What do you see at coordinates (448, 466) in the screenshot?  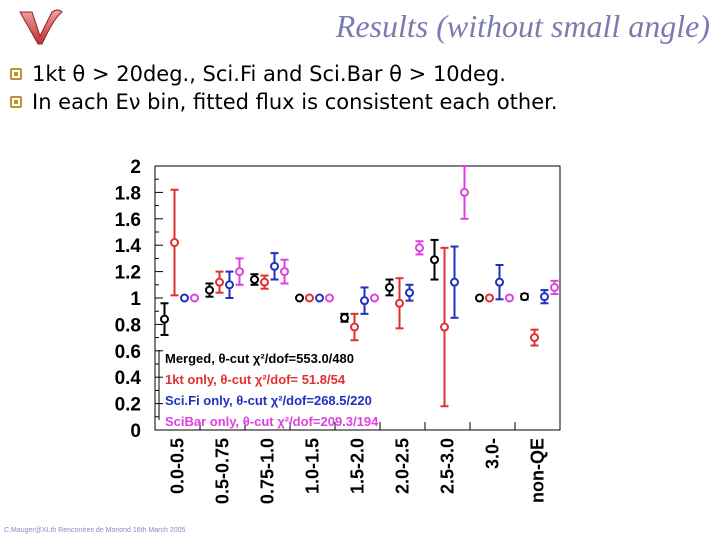 I see `x-tick-label: 2.5-3.0` at bounding box center [448, 466].